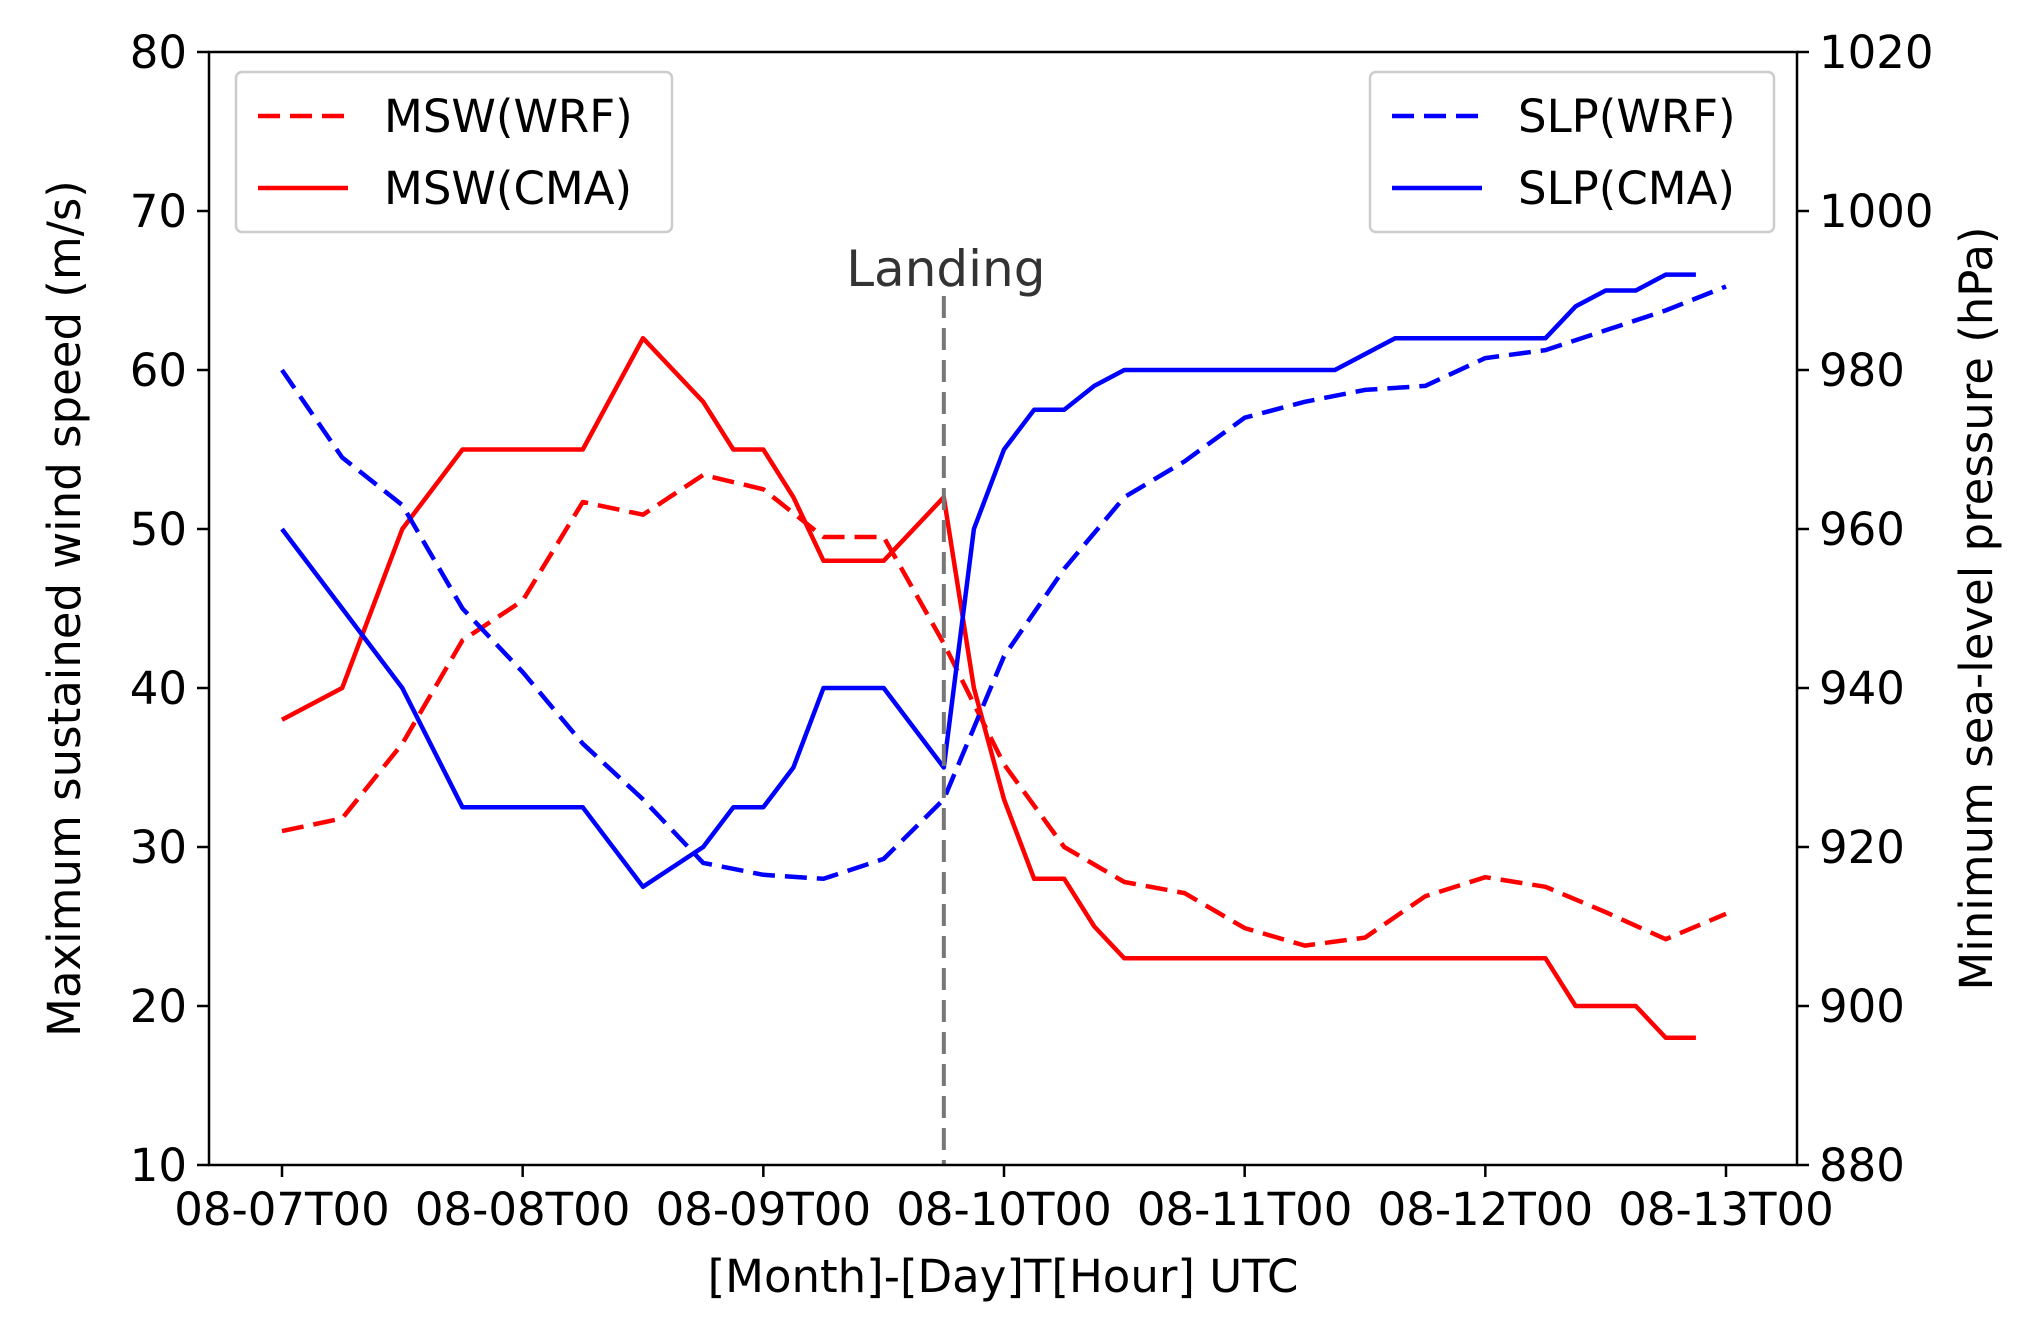  What do you see at coordinates (1627, 116) in the screenshot?
I see `legend-label: SLP(WRF)` at bounding box center [1627, 116].